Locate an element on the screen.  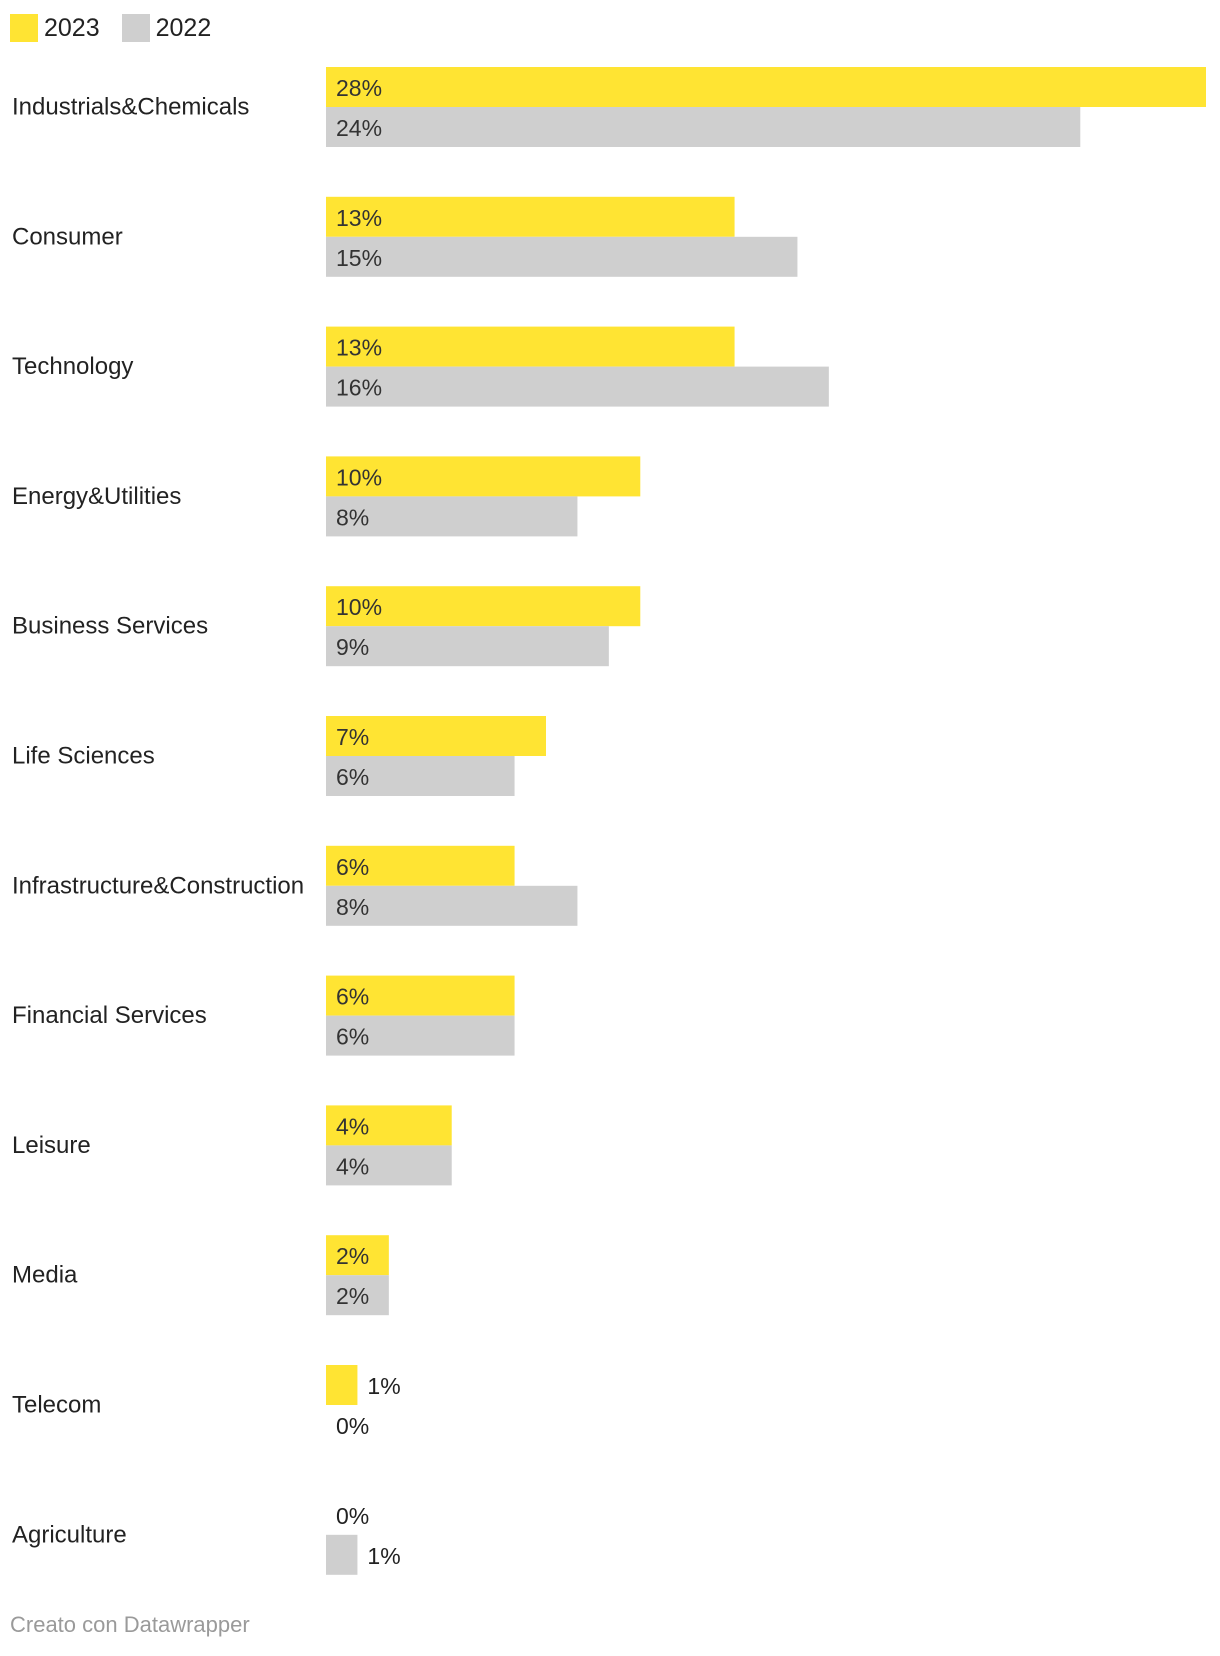
value-label-2023-energy-utilities: 10% is located at coordinates (359, 477).